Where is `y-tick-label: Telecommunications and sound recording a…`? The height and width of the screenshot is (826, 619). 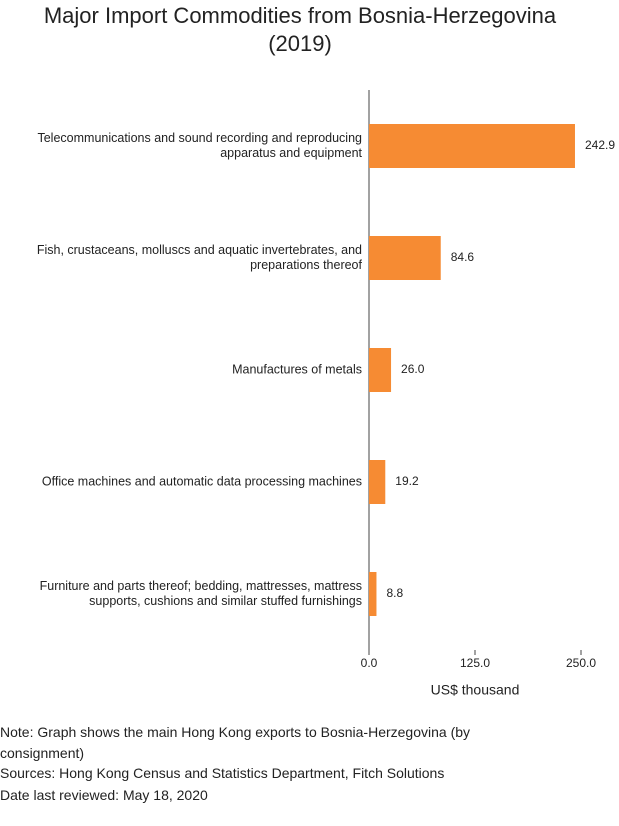
y-tick-label: Telecommunications and sound recording a… is located at coordinates (199, 145).